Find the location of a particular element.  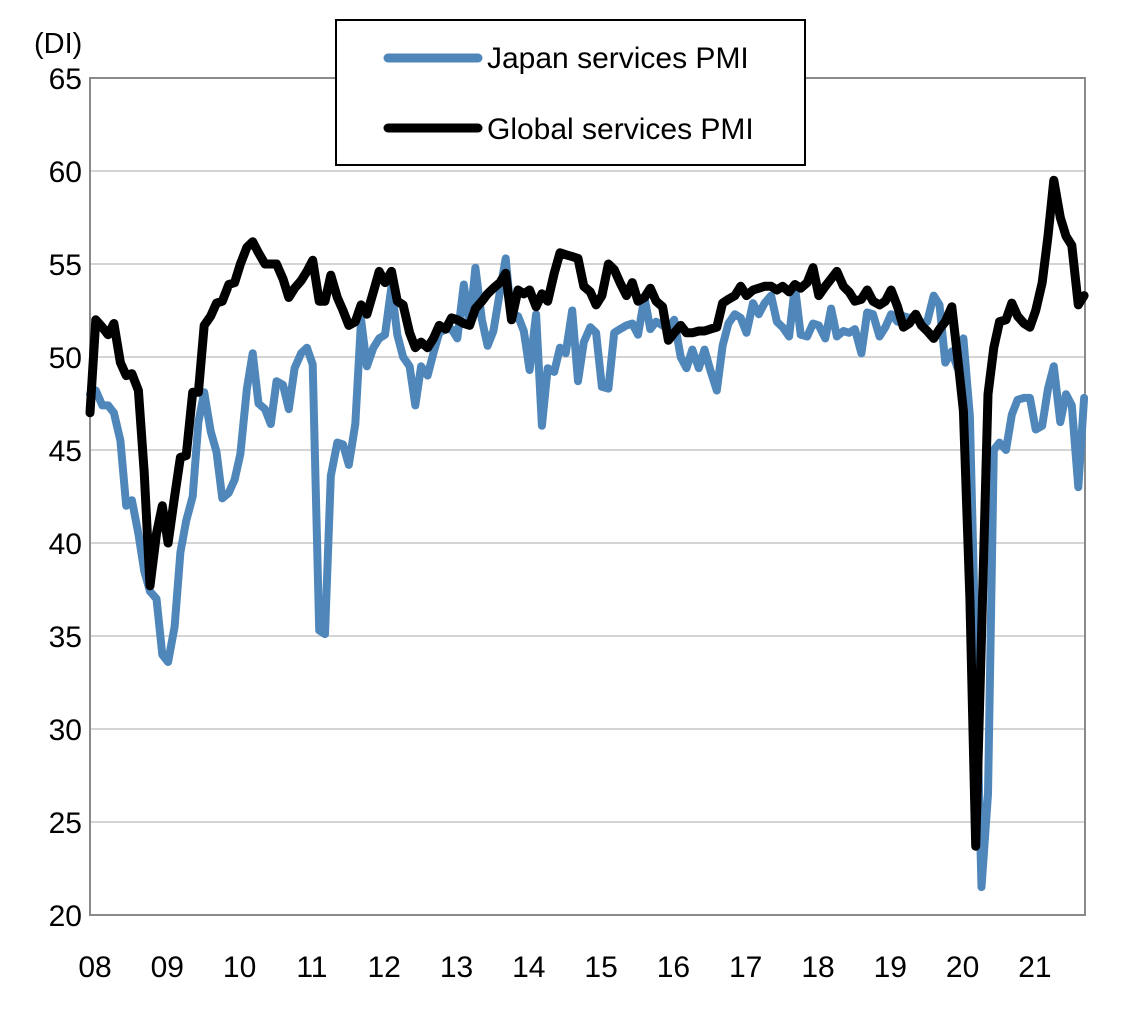

x-tick-label: 12 is located at coordinates (384, 967).